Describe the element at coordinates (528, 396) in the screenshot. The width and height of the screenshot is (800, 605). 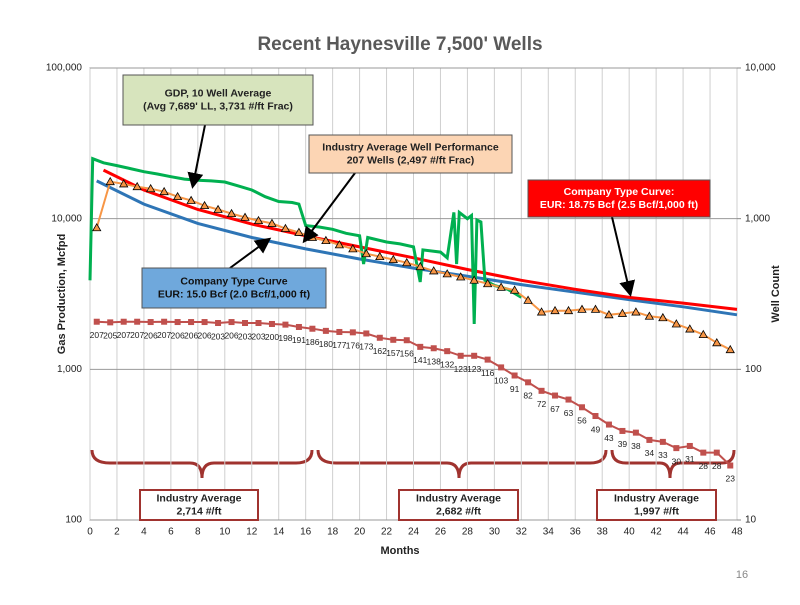
I see `data-label: 82` at that location.